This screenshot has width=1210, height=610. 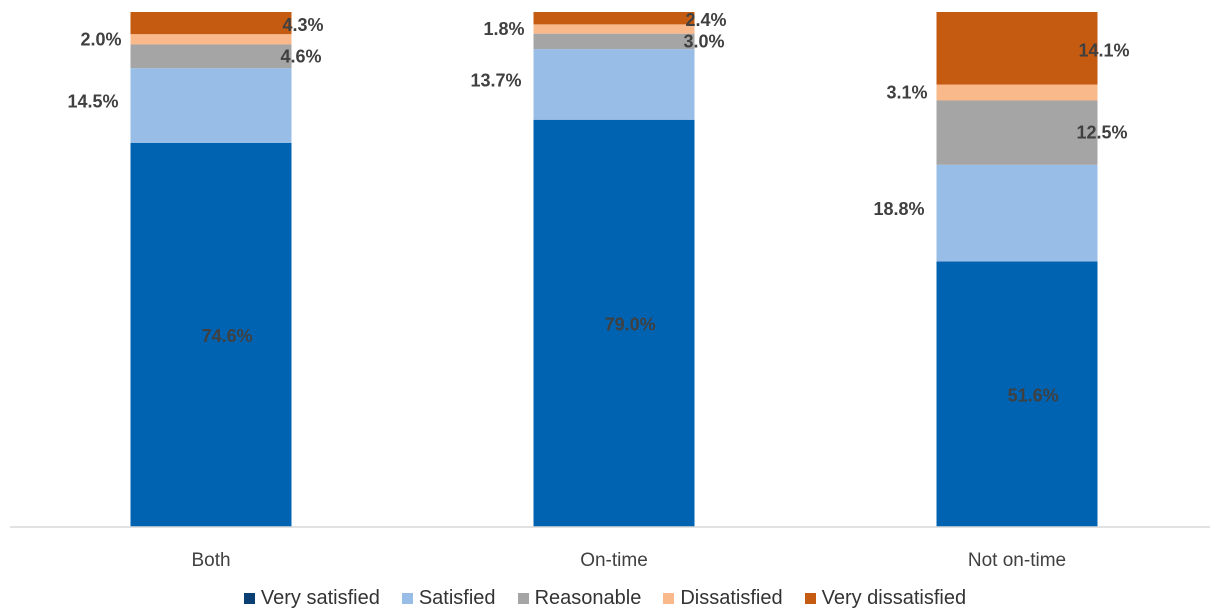 I want to click on bar-segment-very-dissatisfied-both, so click(x=211, y=23).